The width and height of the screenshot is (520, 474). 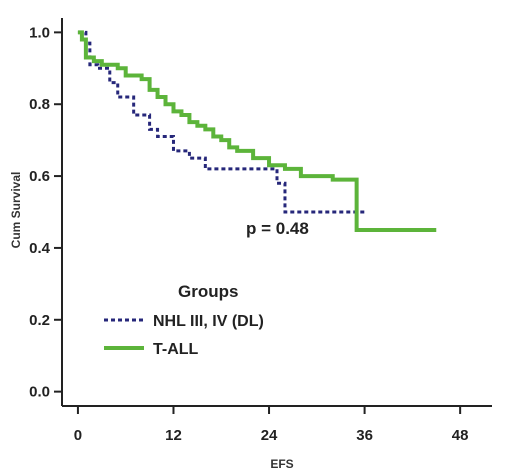 What do you see at coordinates (39, 320) in the screenshot?
I see `y-tick-label: 0.2` at bounding box center [39, 320].